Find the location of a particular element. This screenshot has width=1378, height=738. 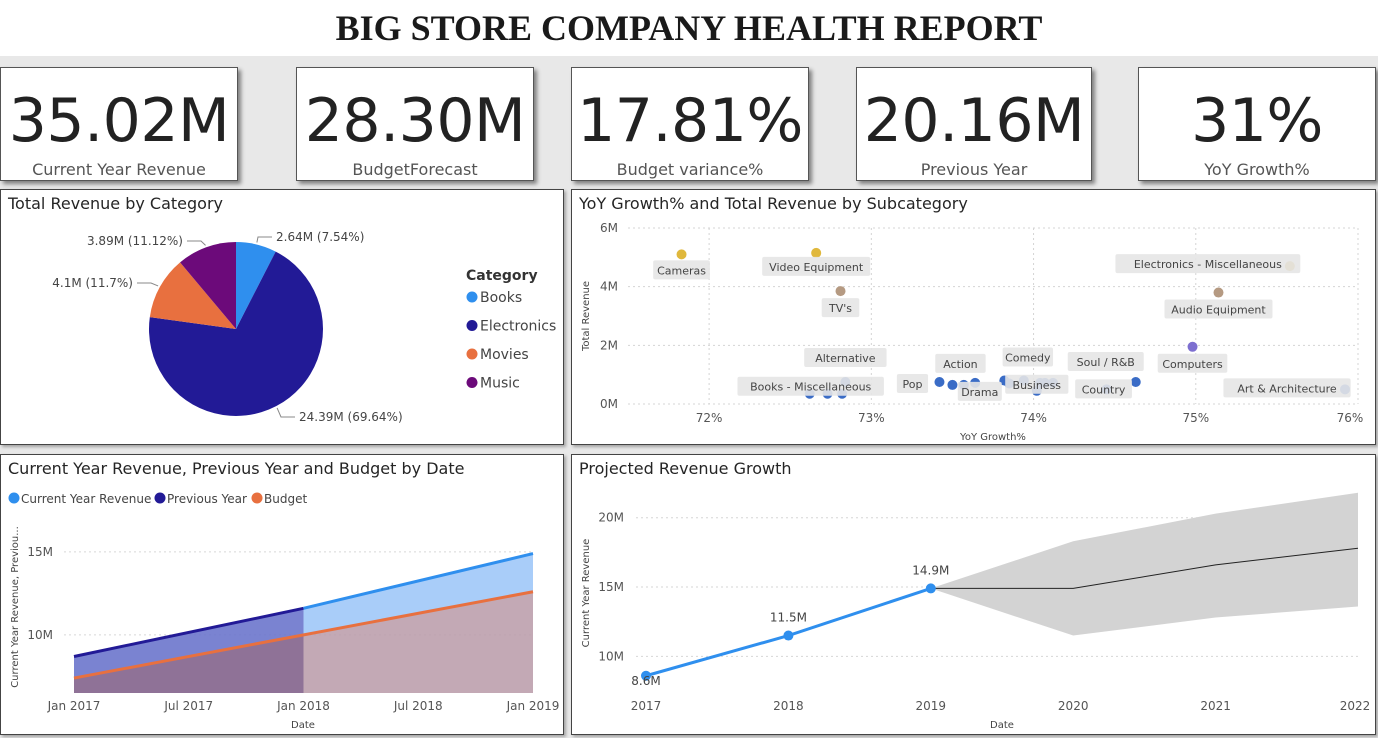

scatter-x-tick: 74% is located at coordinates (1033, 418).